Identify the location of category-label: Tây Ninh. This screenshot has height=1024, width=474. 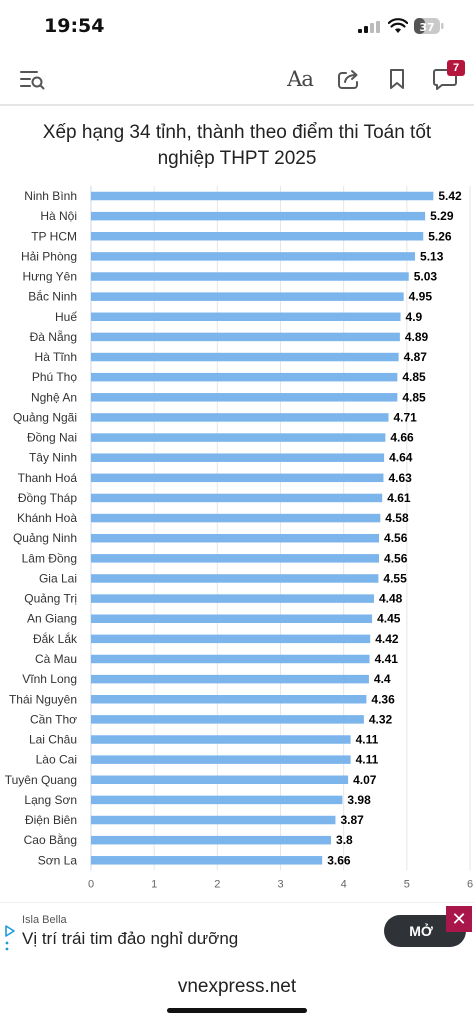
(53, 458).